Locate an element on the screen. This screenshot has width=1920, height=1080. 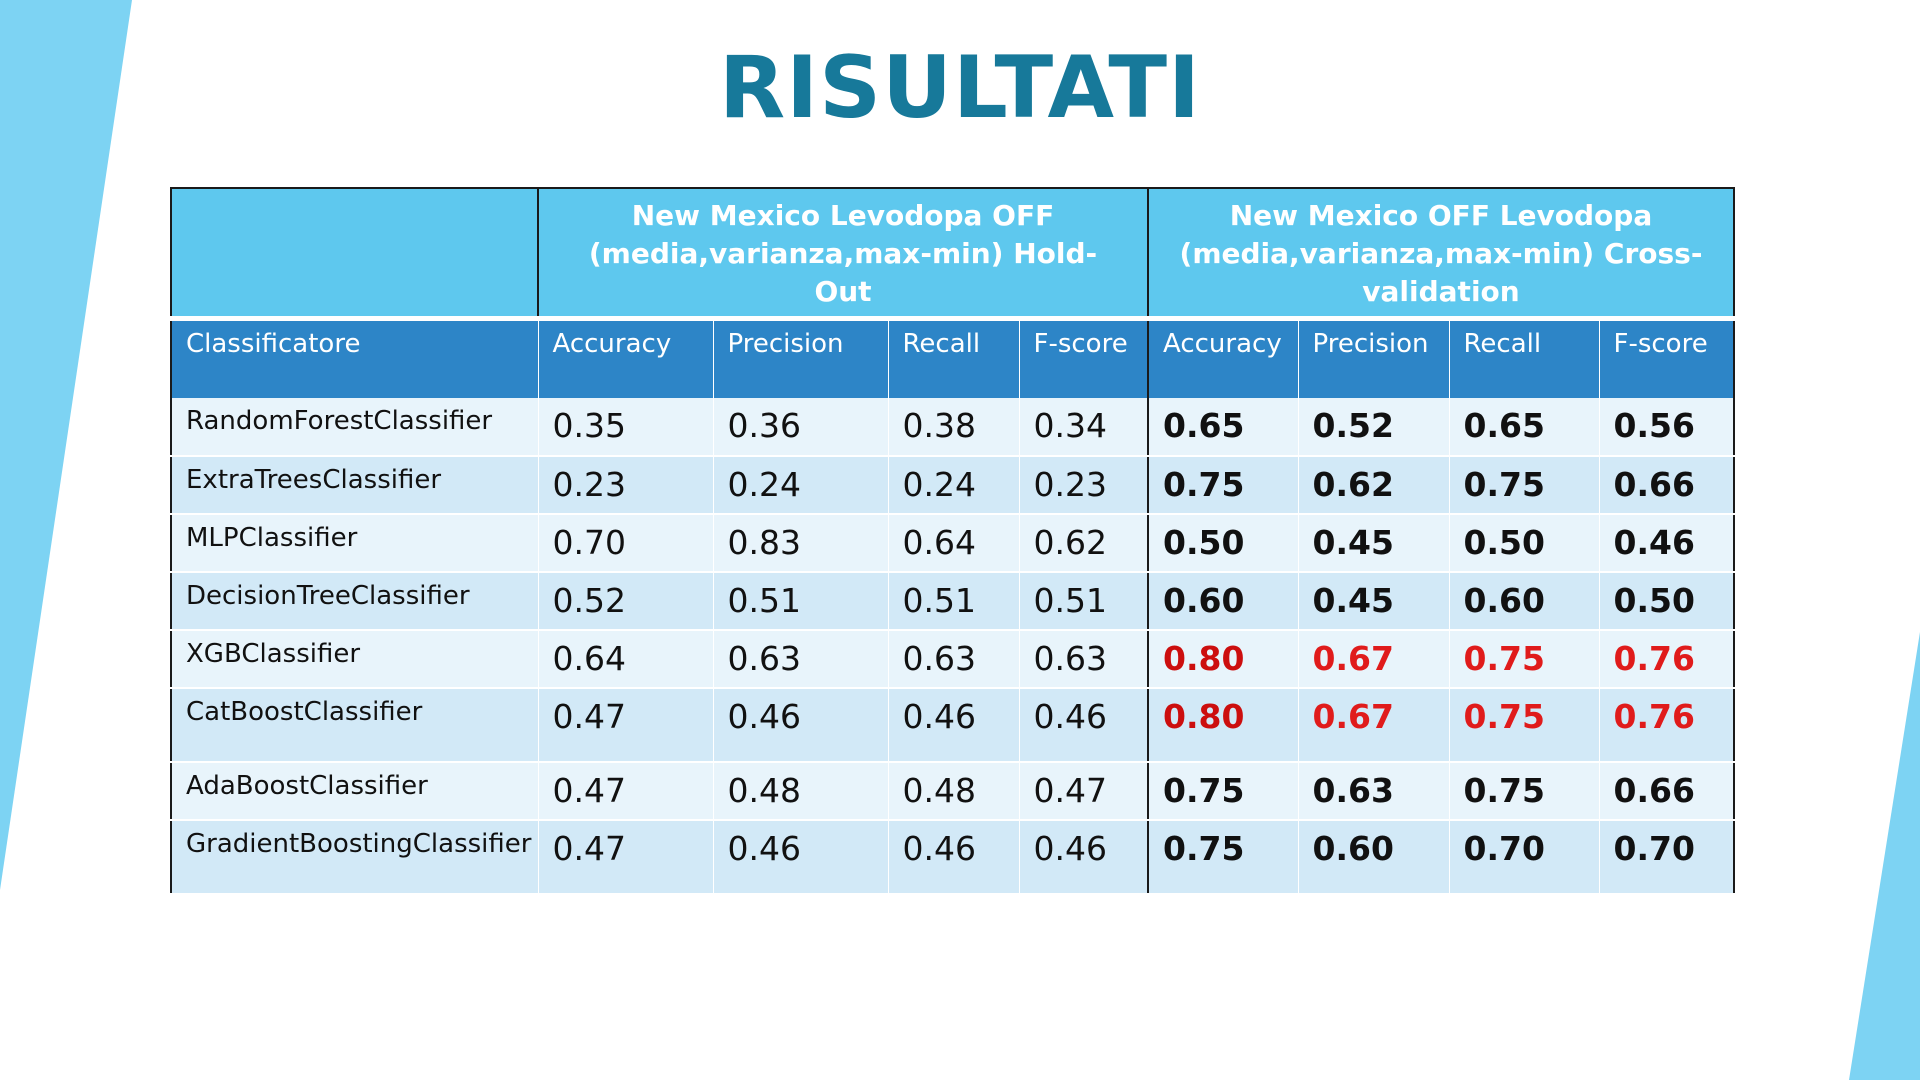
holdout-precision-cell: 0.83 is located at coordinates (800, 543).